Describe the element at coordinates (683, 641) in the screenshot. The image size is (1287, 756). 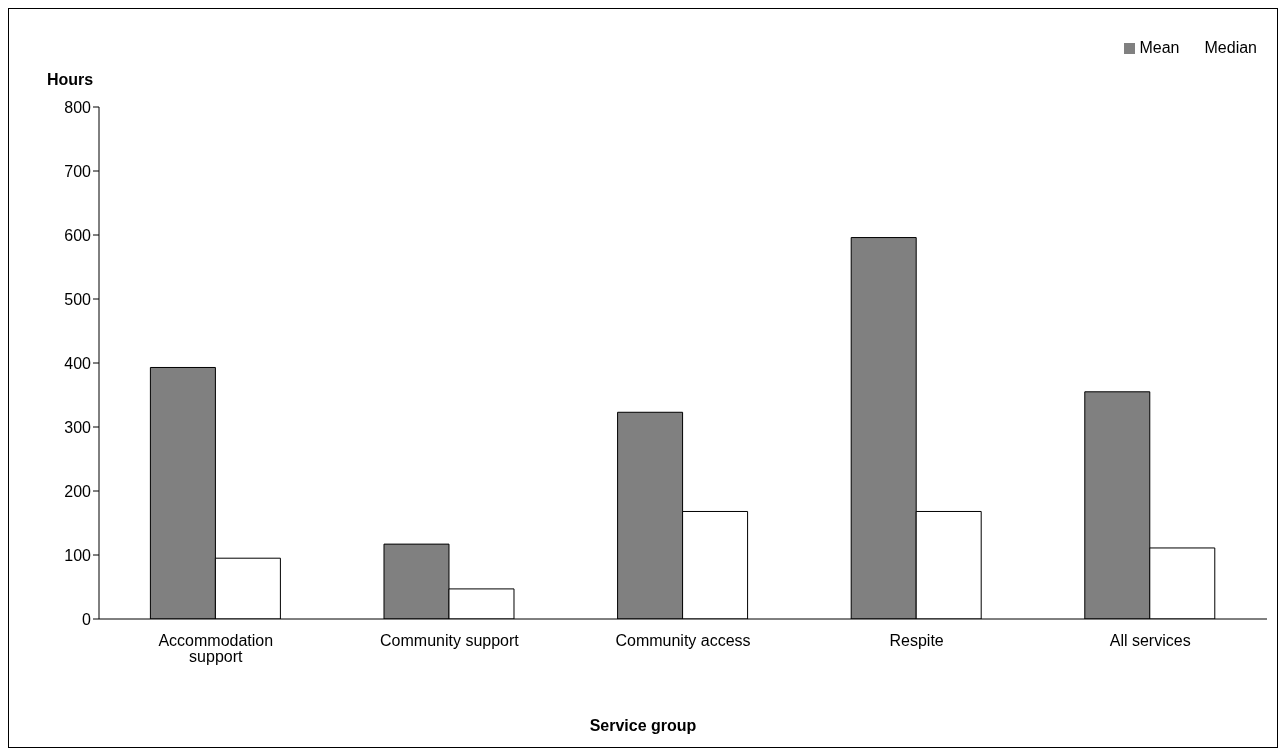
I see `x-tick-label: Community access` at that location.